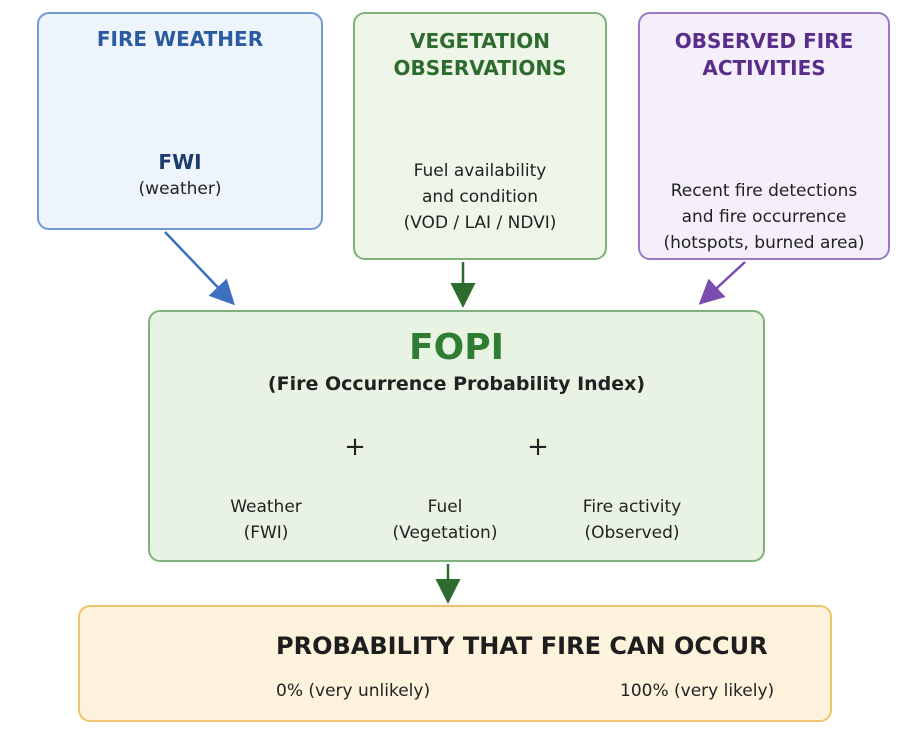 This screenshot has height=740, width=900. Describe the element at coordinates (456, 384) in the screenshot. I see `fopi-subtitle: (Fire Occurrence Probability Index)` at that location.